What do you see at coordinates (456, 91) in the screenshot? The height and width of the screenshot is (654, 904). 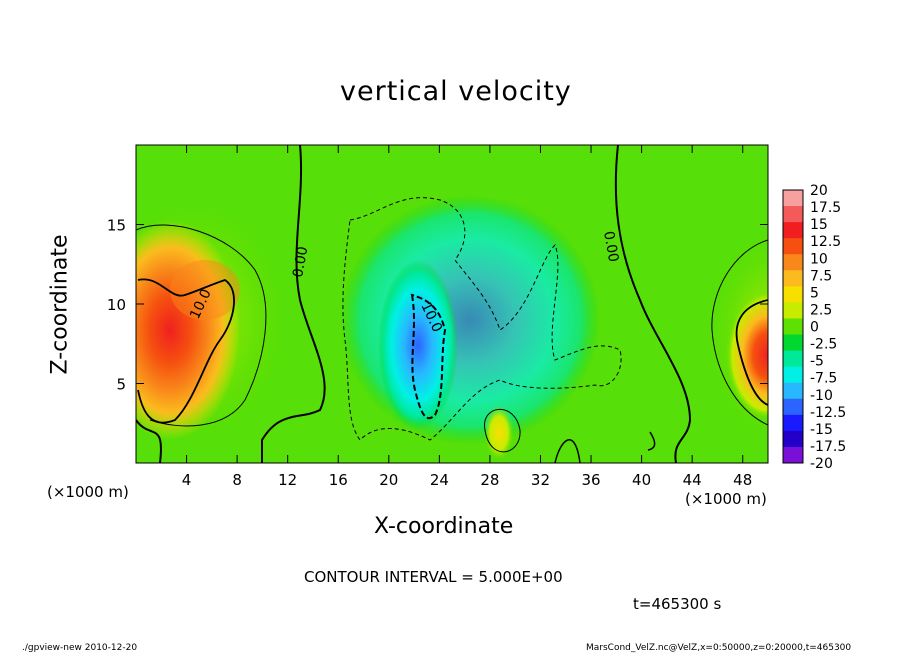 I see `chart-title: vertical velocity` at bounding box center [456, 91].